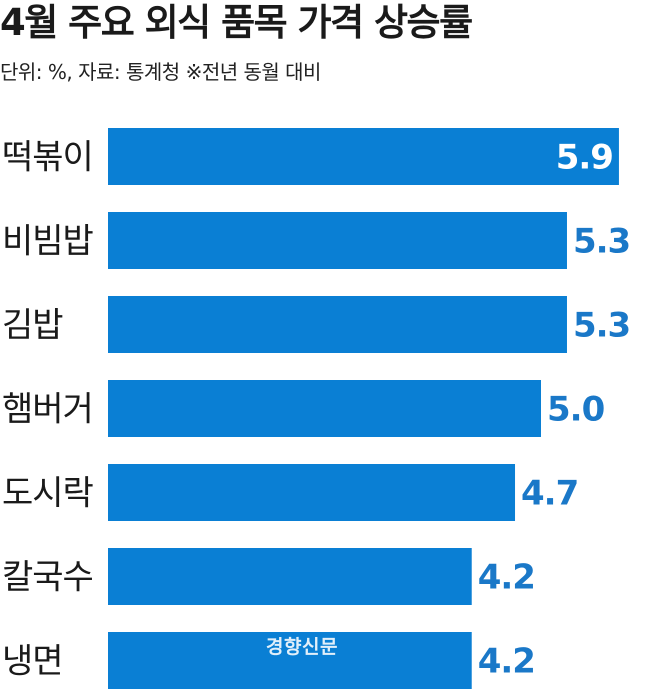 Image resolution: width=648 pixels, height=690 pixels. What do you see at coordinates (32, 326) in the screenshot?
I see `category-label: 김밥` at bounding box center [32, 326].